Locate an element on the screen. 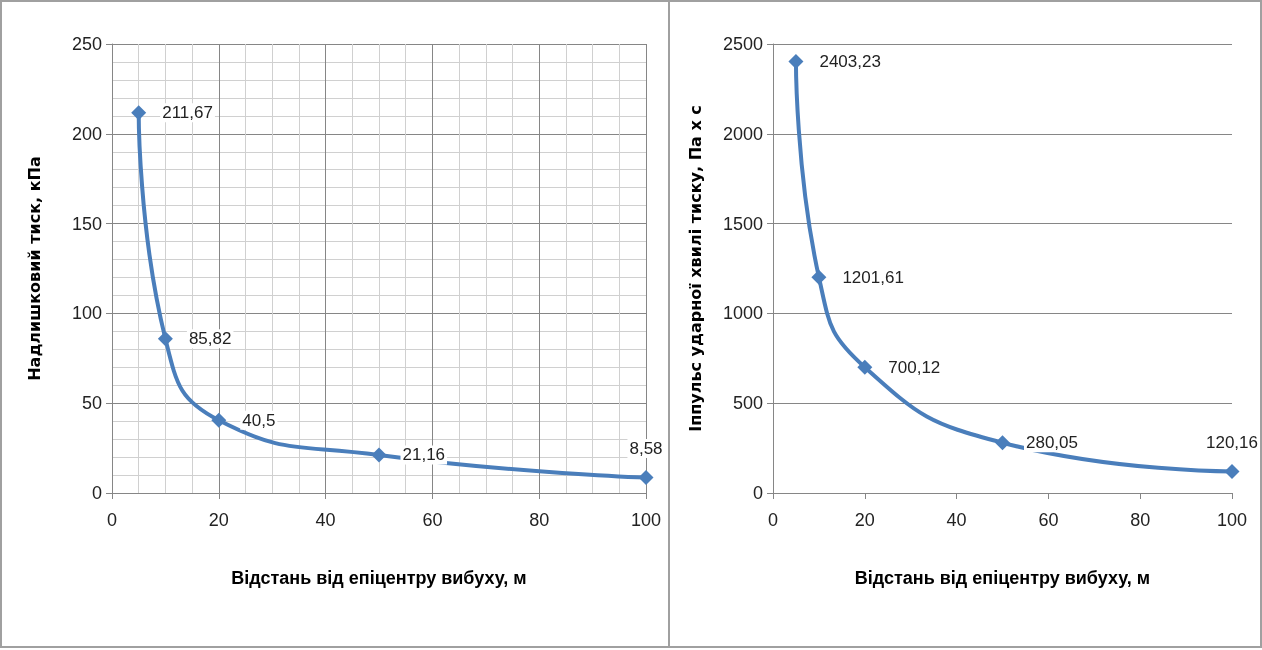 The image size is (1262, 650). y-tick-label: 2500 is located at coordinates (742, 44).